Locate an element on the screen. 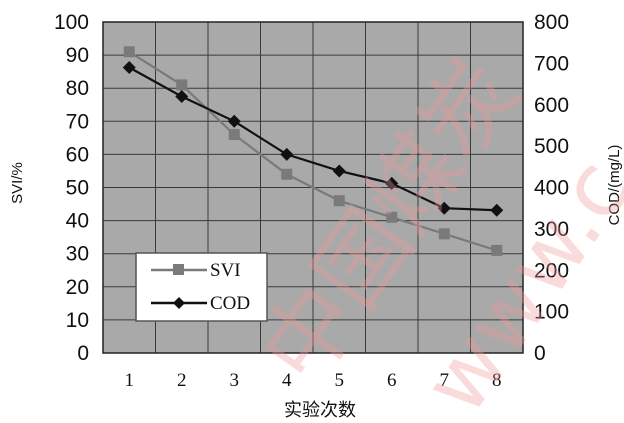  legend-box is located at coordinates (201, 287).